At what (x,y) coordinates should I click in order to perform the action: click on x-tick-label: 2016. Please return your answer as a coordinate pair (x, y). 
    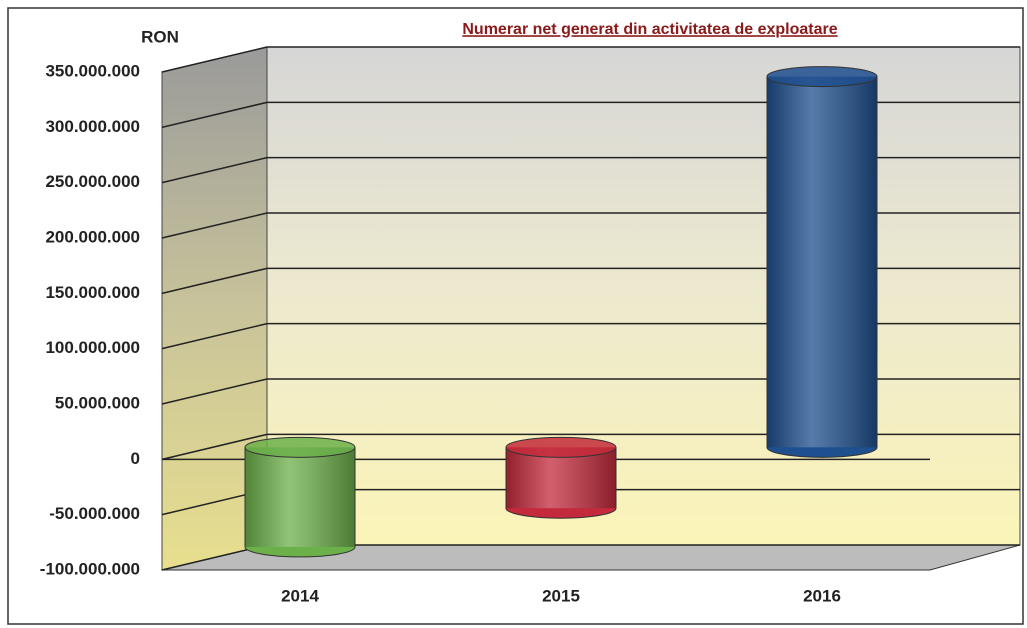
    Looking at the image, I should click on (822, 595).